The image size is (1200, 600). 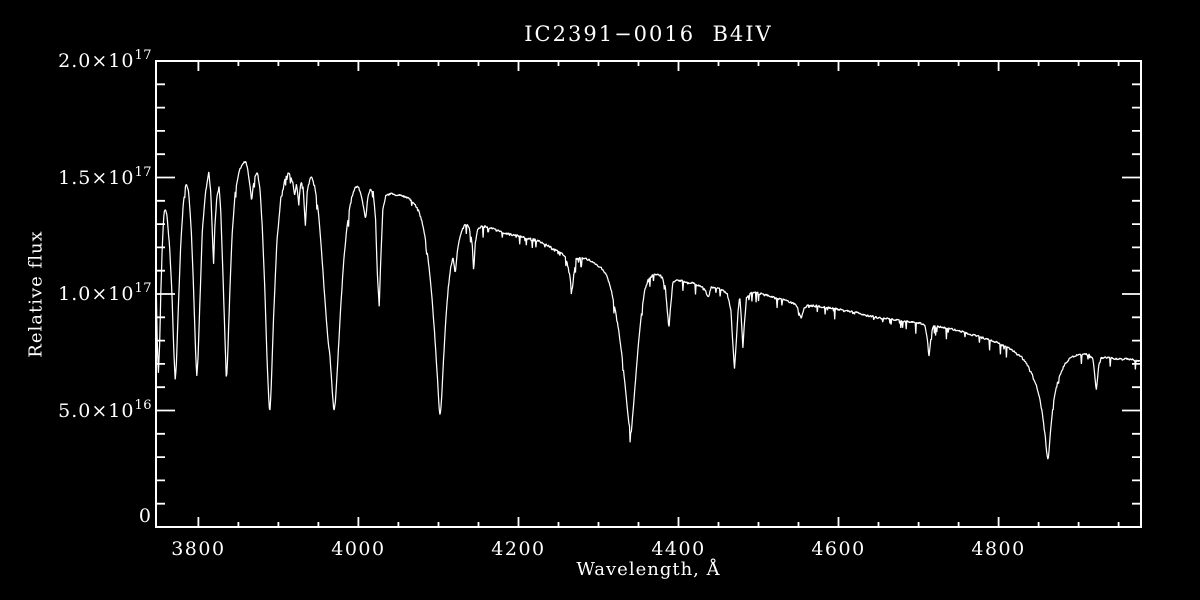 I want to click on y-tick-label: 1.0×1017, so click(x=105, y=293).